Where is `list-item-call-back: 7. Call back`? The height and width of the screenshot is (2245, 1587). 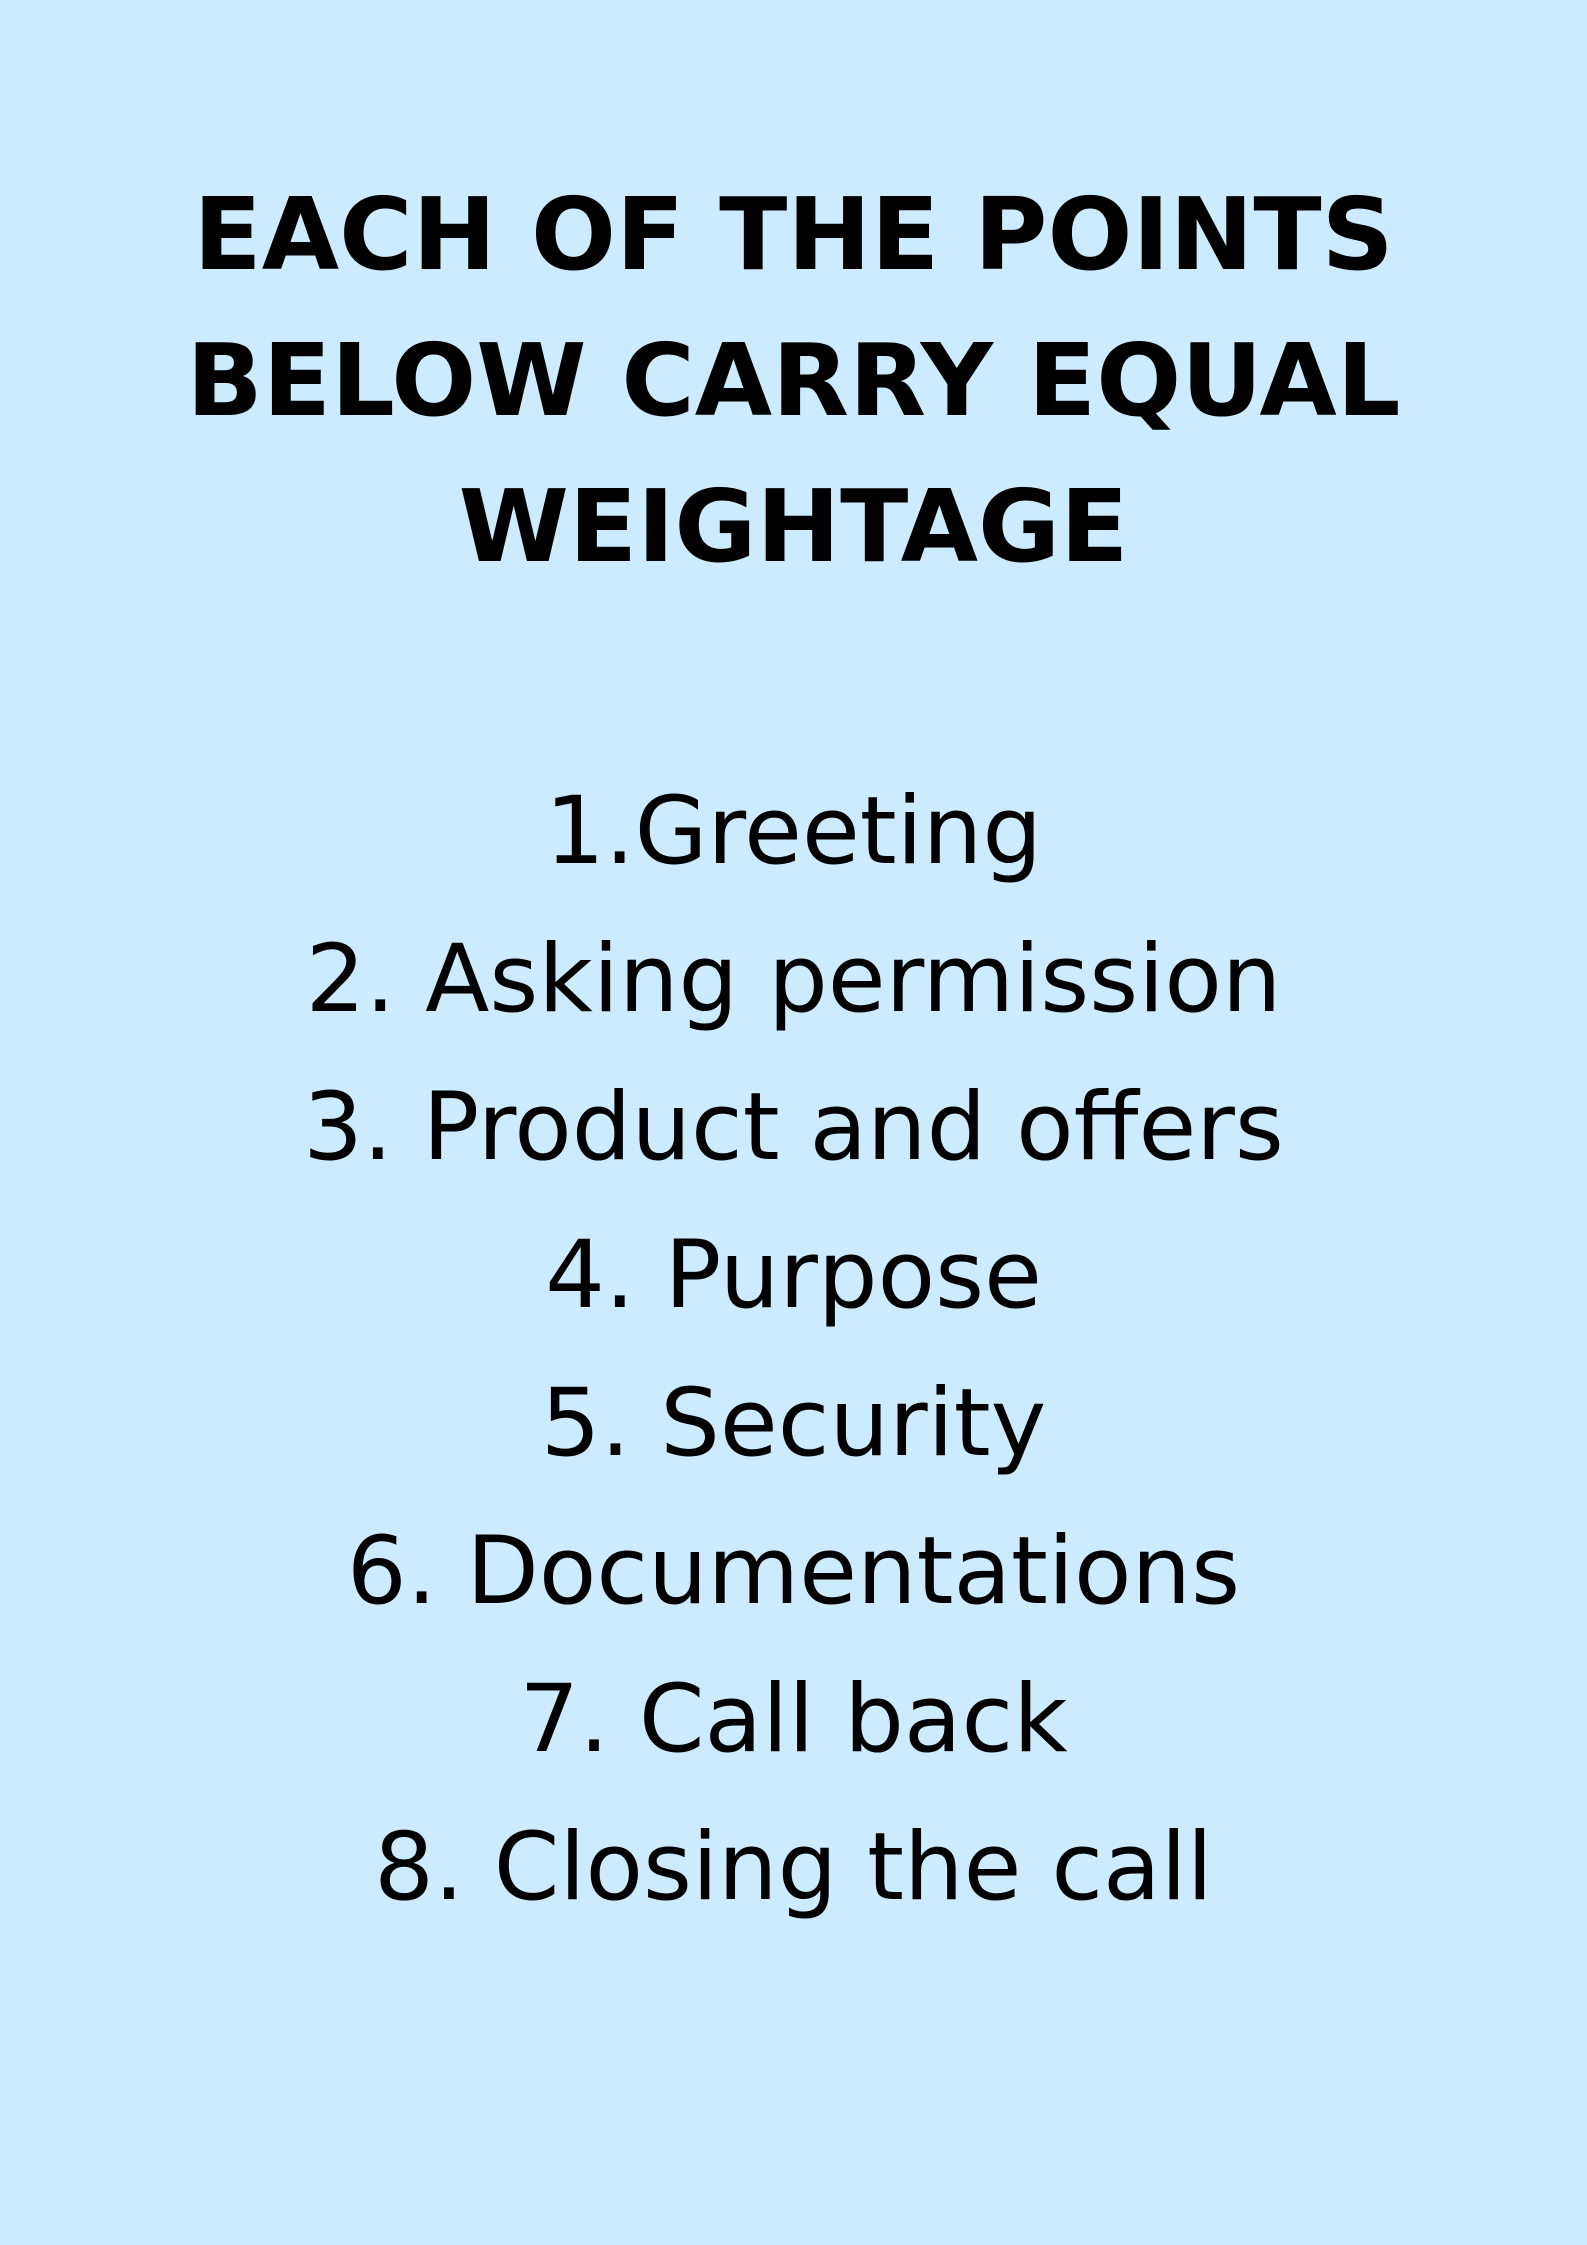
list-item-call-back: 7. Call back is located at coordinates (793, 1719).